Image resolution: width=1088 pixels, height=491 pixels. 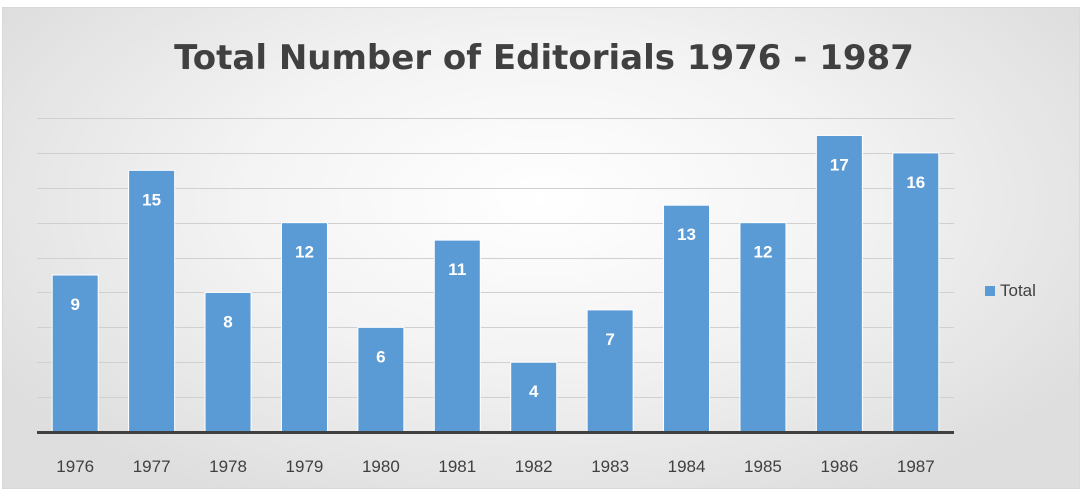 What do you see at coordinates (916, 466) in the screenshot?
I see `x-tick-label: 1987` at bounding box center [916, 466].